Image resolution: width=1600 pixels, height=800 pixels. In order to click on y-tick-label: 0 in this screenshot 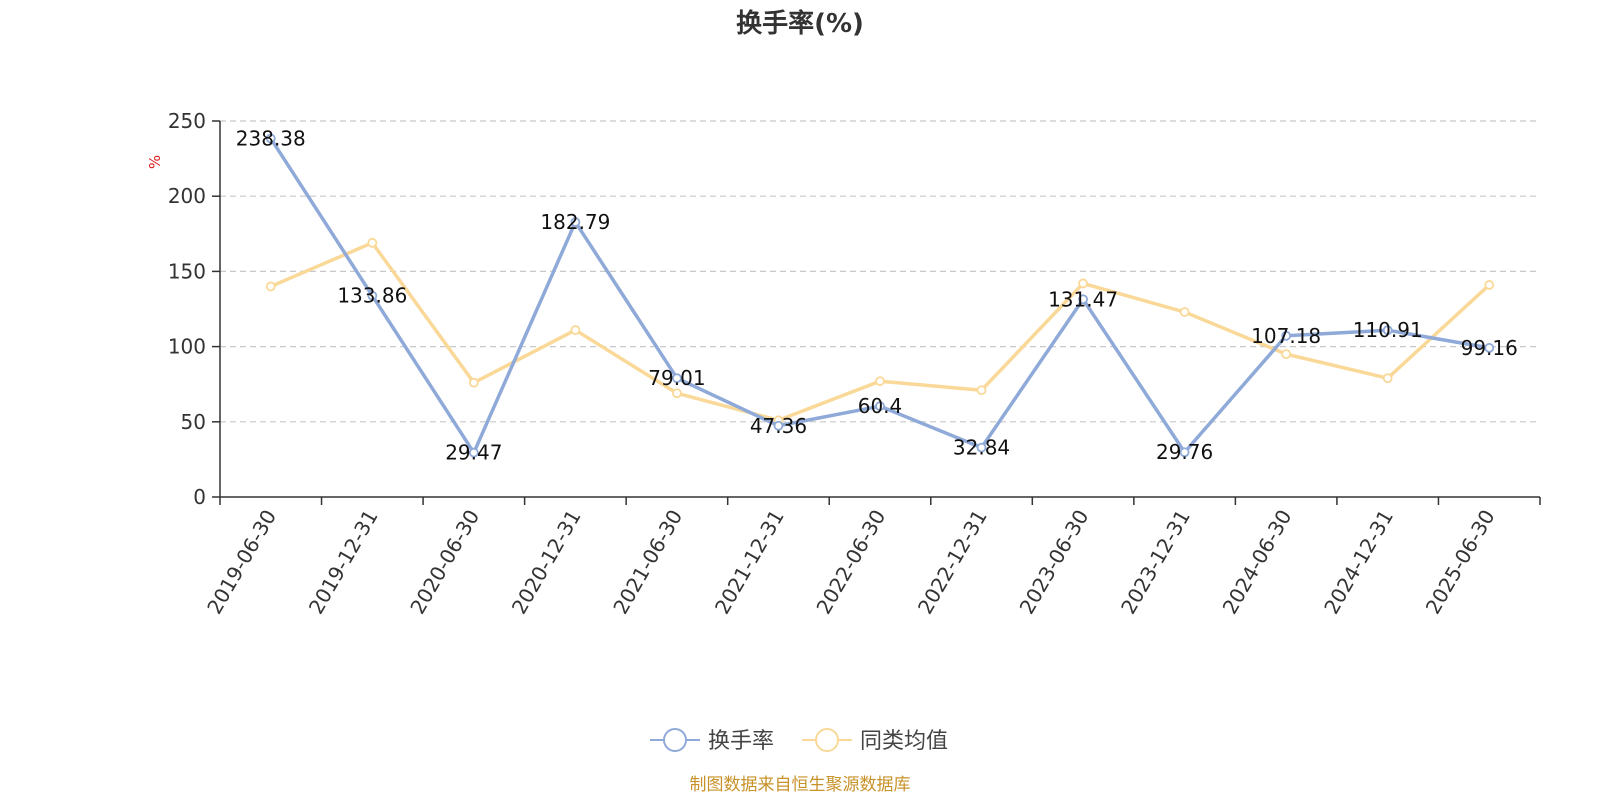, I will do `click(199, 497)`.